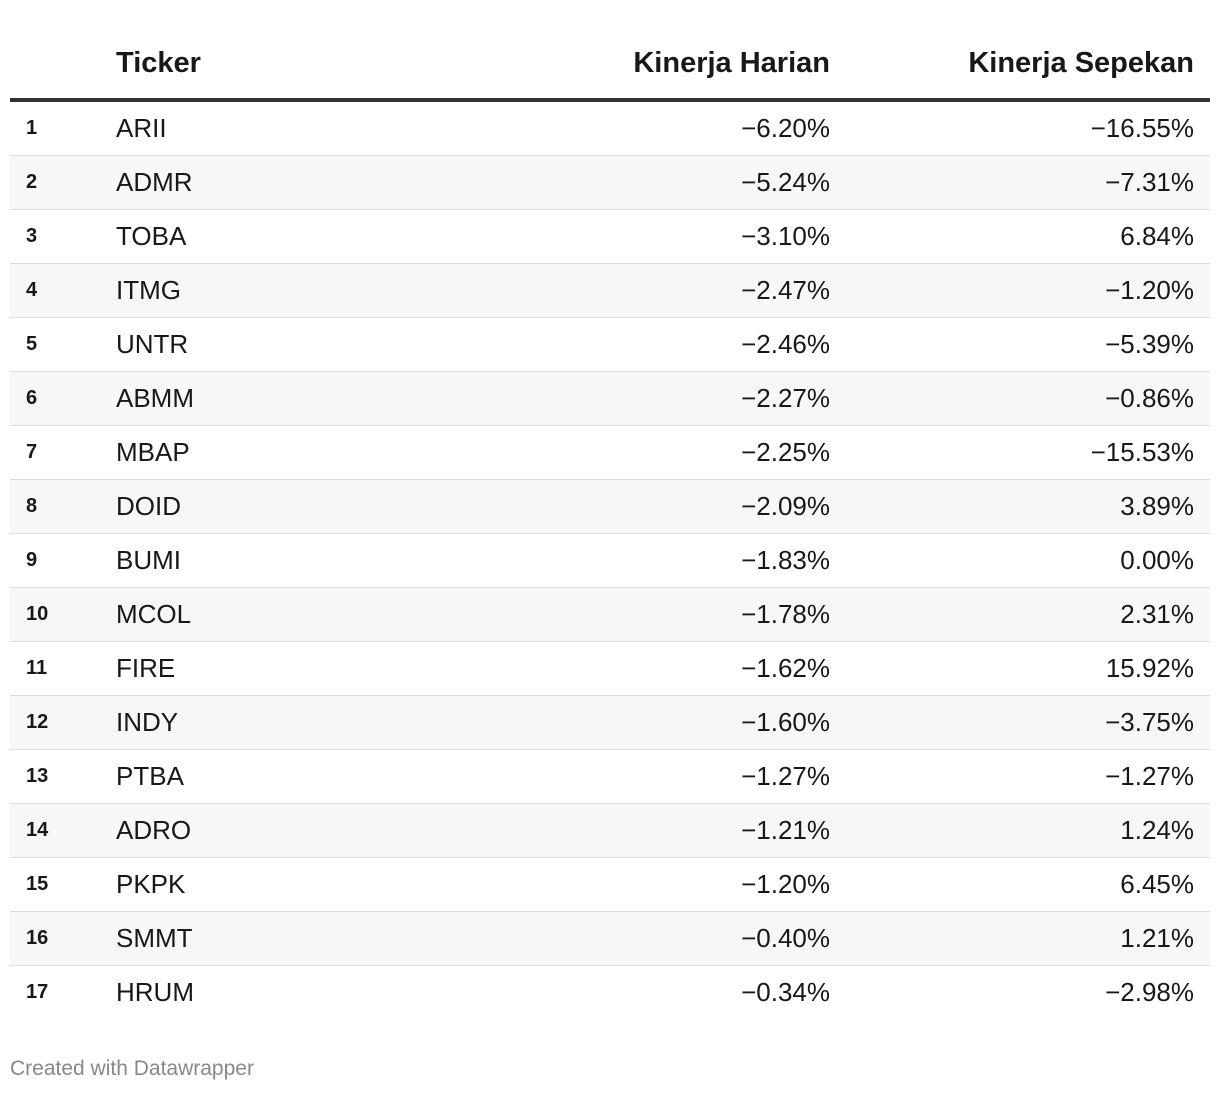 The width and height of the screenshot is (1220, 1094). I want to click on table-row: 13 PTBA −1.27% −1.27%, so click(610, 776).